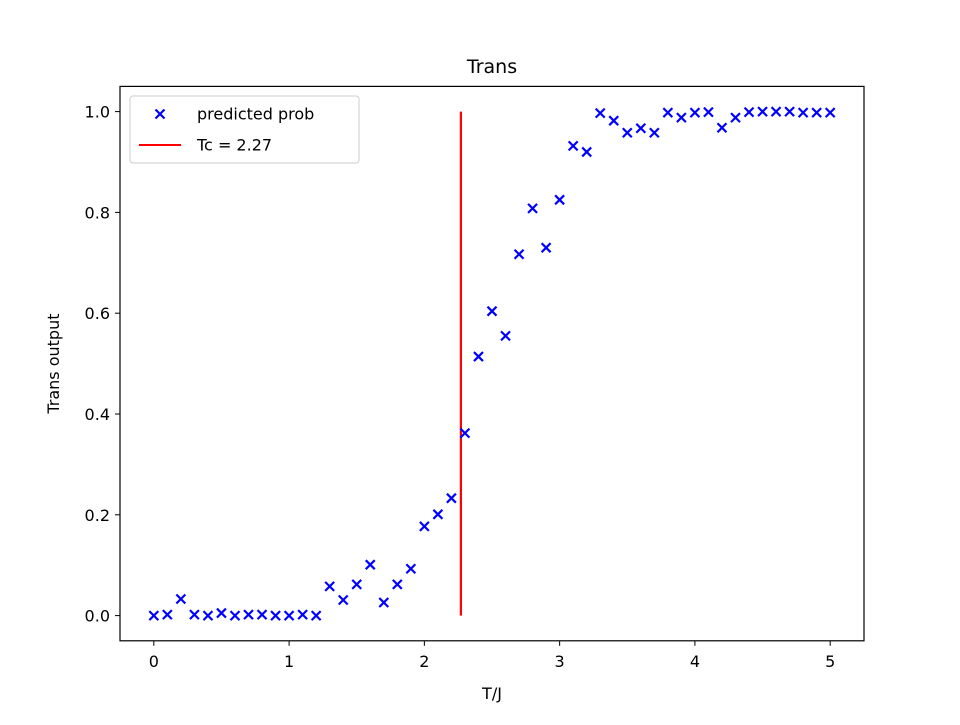 The height and width of the screenshot is (725, 960). I want to click on y-tick-label: 0.6, so click(97, 313).